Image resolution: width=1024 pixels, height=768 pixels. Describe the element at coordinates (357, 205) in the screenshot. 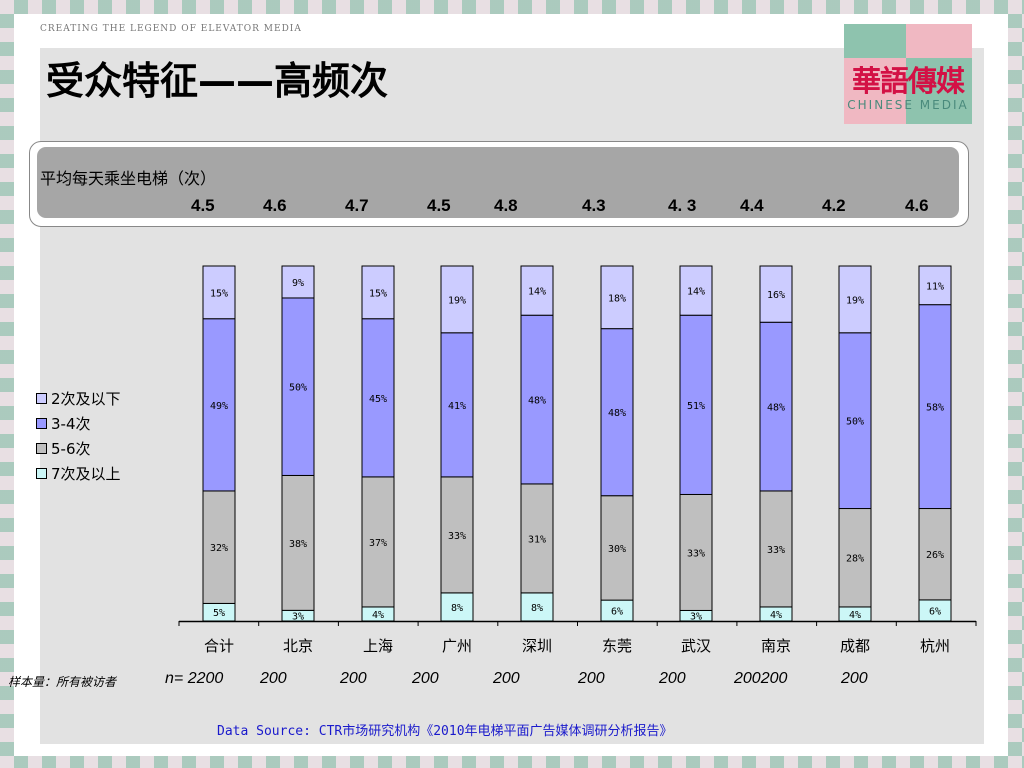

I see `average-value: 4.7` at that location.